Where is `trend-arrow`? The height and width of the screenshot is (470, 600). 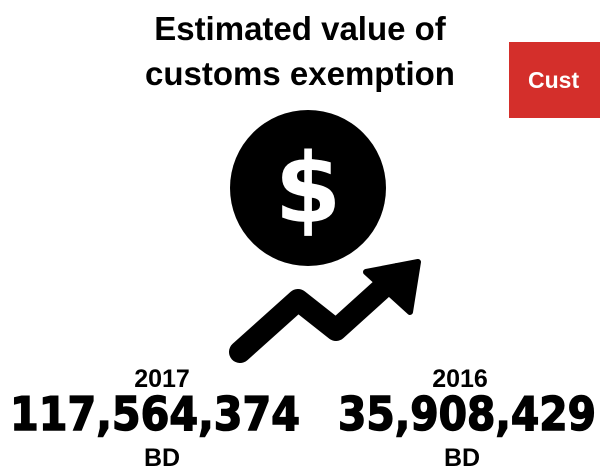
trend-arrow is located at coordinates (319, 313).